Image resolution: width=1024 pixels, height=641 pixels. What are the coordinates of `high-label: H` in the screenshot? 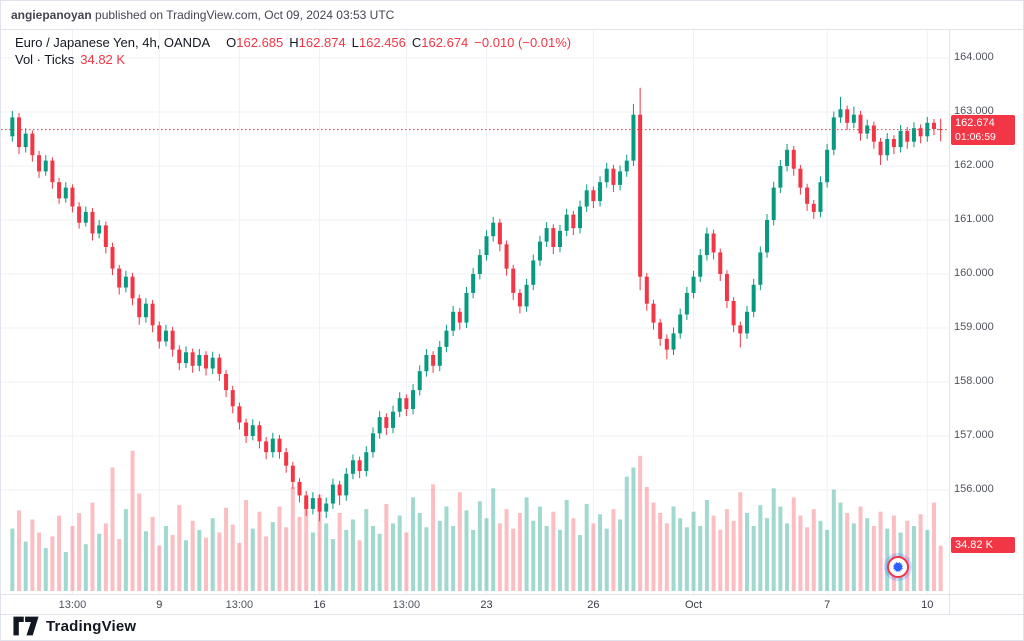 It's located at (294, 42).